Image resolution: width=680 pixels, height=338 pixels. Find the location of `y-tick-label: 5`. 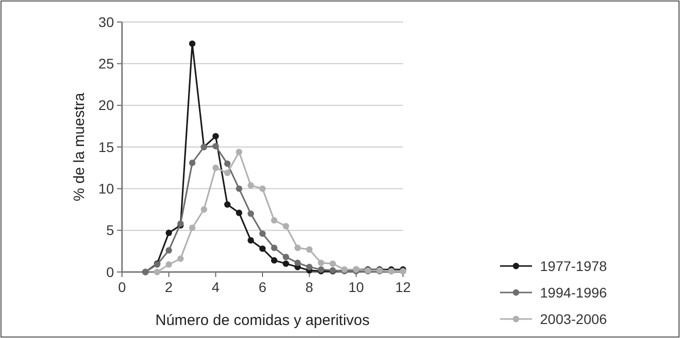

y-tick-label: 5 is located at coordinates (110, 230).